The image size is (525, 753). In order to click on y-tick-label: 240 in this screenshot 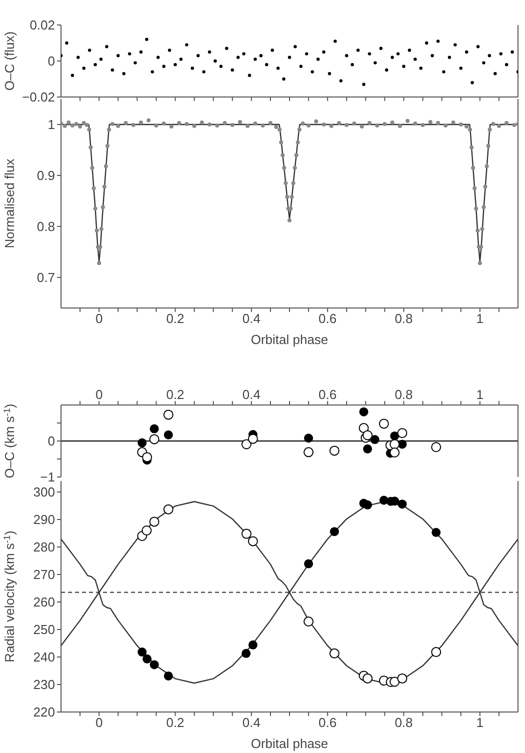, I will do `click(44, 657)`.